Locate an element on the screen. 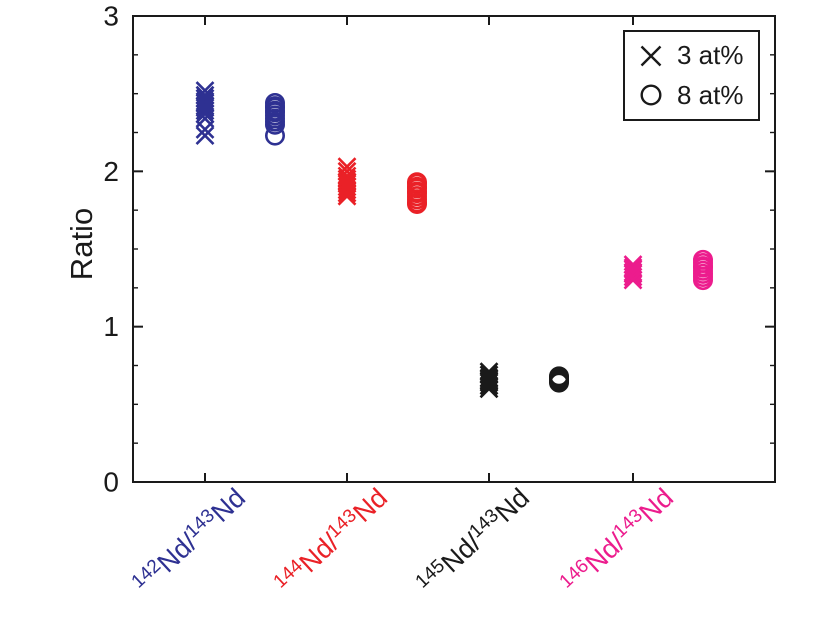 The image size is (840, 630). legend-label-8at: 8 at% is located at coordinates (710, 94).